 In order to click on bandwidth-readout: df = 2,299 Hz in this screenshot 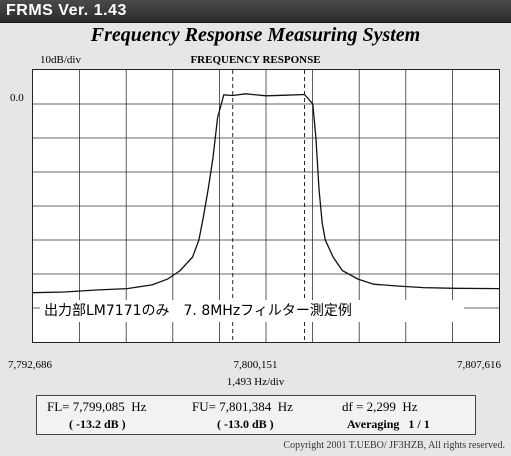, I will do `click(380, 406)`.